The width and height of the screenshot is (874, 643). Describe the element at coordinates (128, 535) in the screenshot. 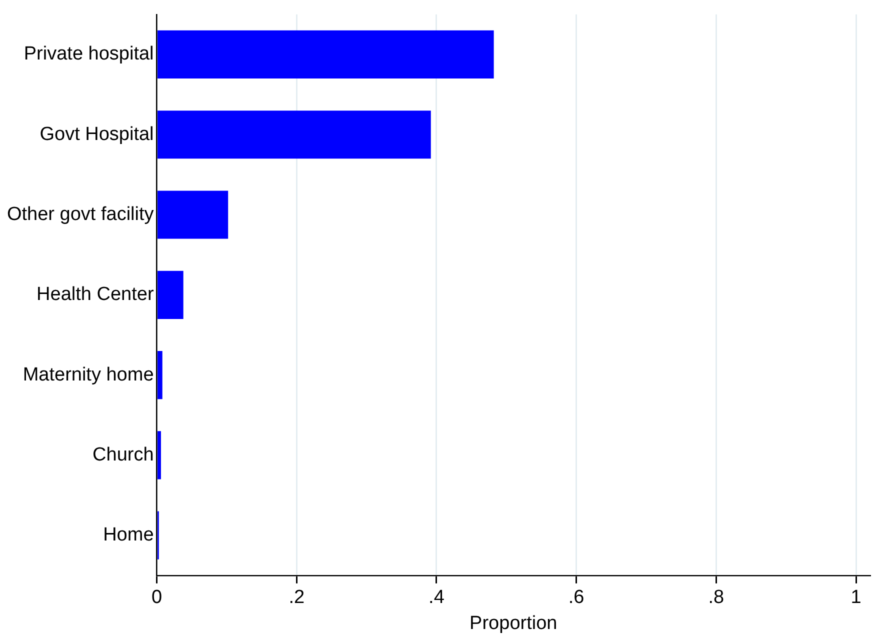

I see `y-tick-label: Home` at that location.